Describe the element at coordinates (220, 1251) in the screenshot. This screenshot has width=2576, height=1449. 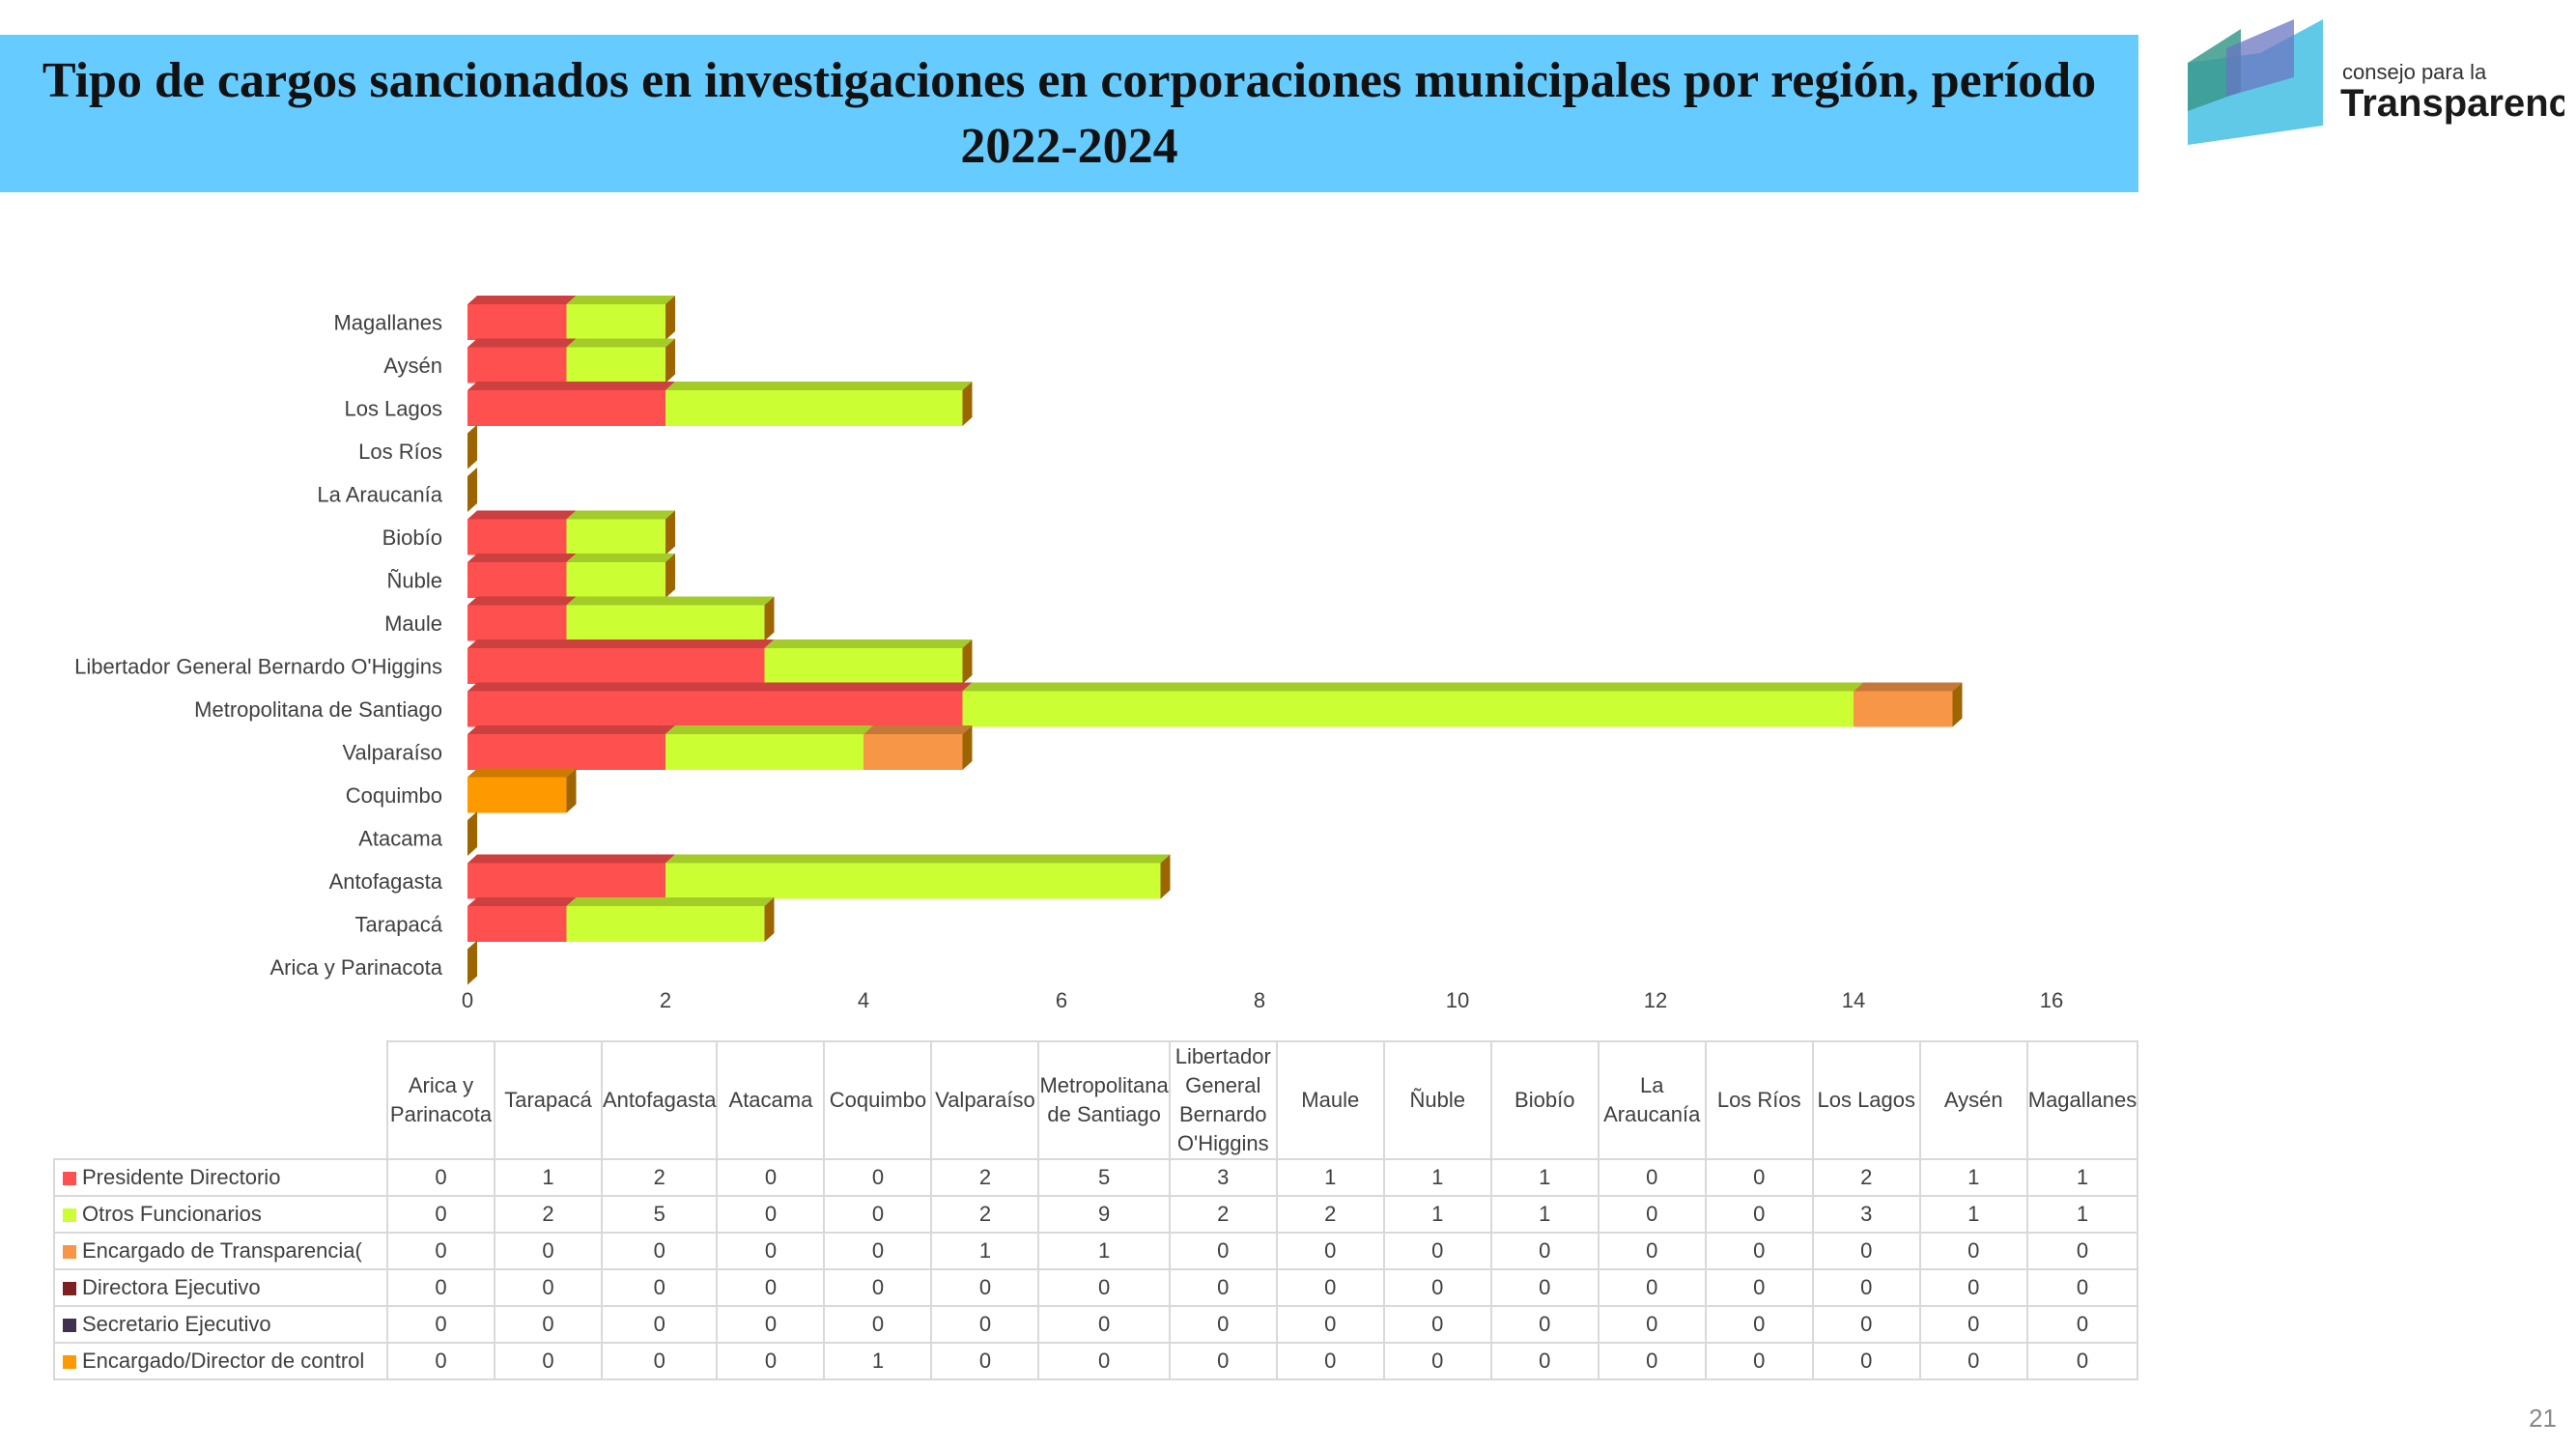
I see `series-legend-label: Encargado de Transparencia(` at that location.